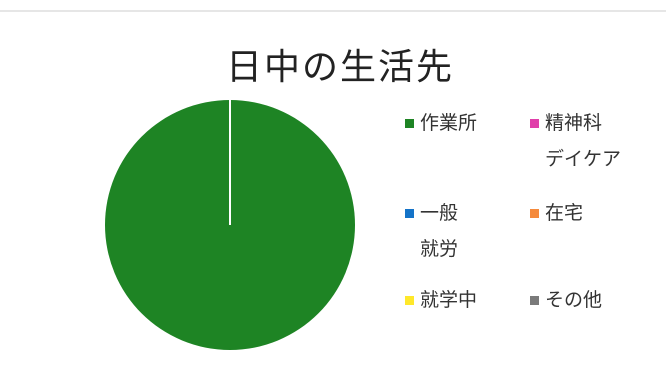 Image resolution: width=666 pixels, height=385 pixels. What do you see at coordinates (339, 67) in the screenshot?
I see `chart-title: 日中の生活先` at bounding box center [339, 67].